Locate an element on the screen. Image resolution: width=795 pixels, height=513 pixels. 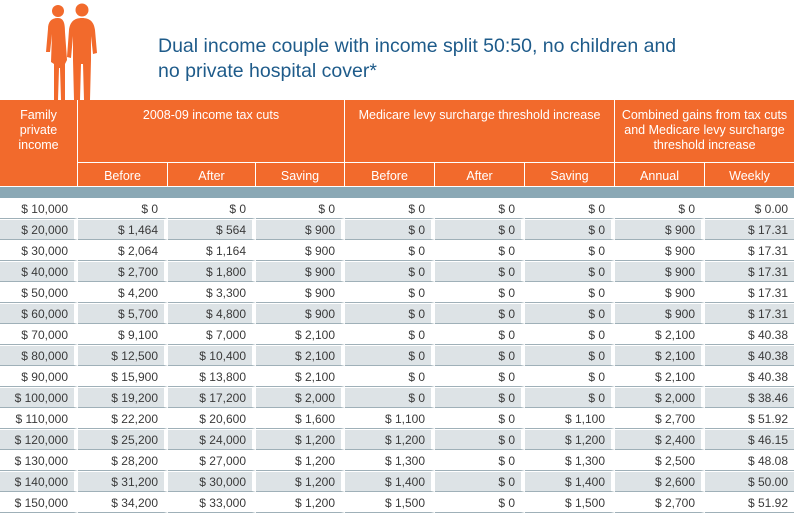
table-cell: $ 10,400 is located at coordinates (212, 355).